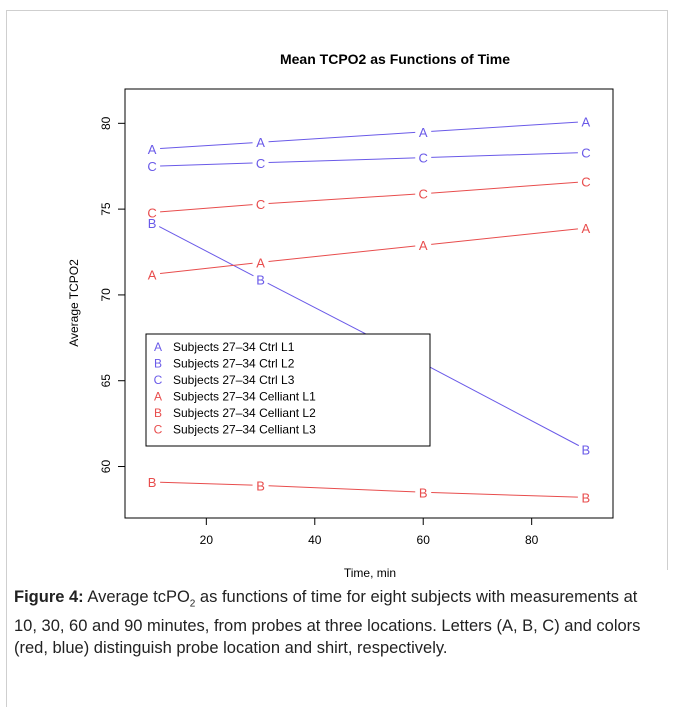 The height and width of the screenshot is (707, 676). What do you see at coordinates (234, 380) in the screenshot?
I see `legend-entry-label: Subjects 27–34 Ctrl L3` at bounding box center [234, 380].